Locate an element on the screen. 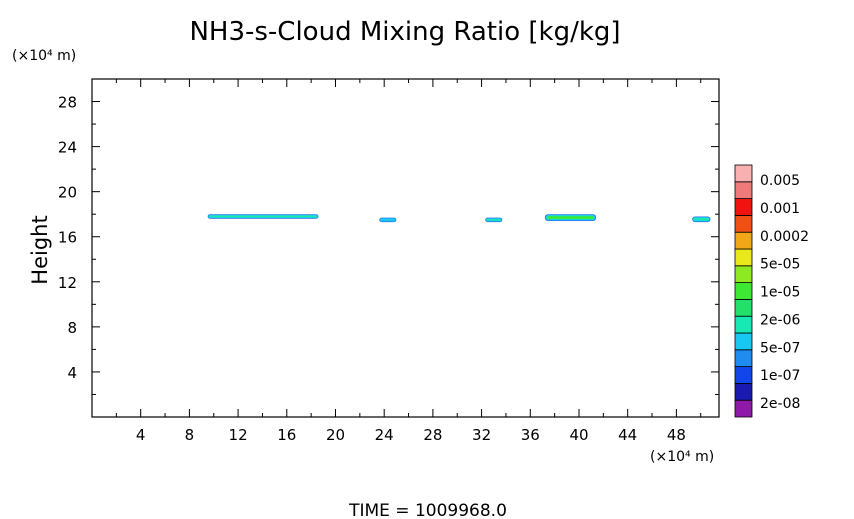 The width and height of the screenshot is (854, 519). chart-title: NH3-s-Cloud Mixing Ratio [kg/kg] is located at coordinates (404, 32).